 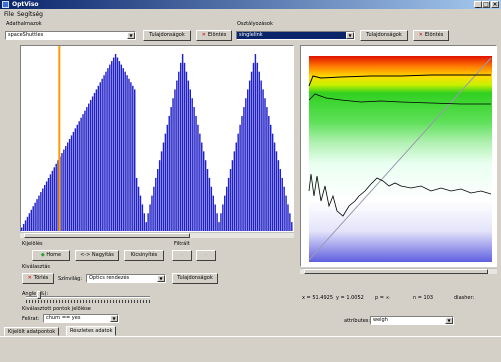 I want to click on title-bar: OptViso _ □ ×, so click(x=250, y=4).